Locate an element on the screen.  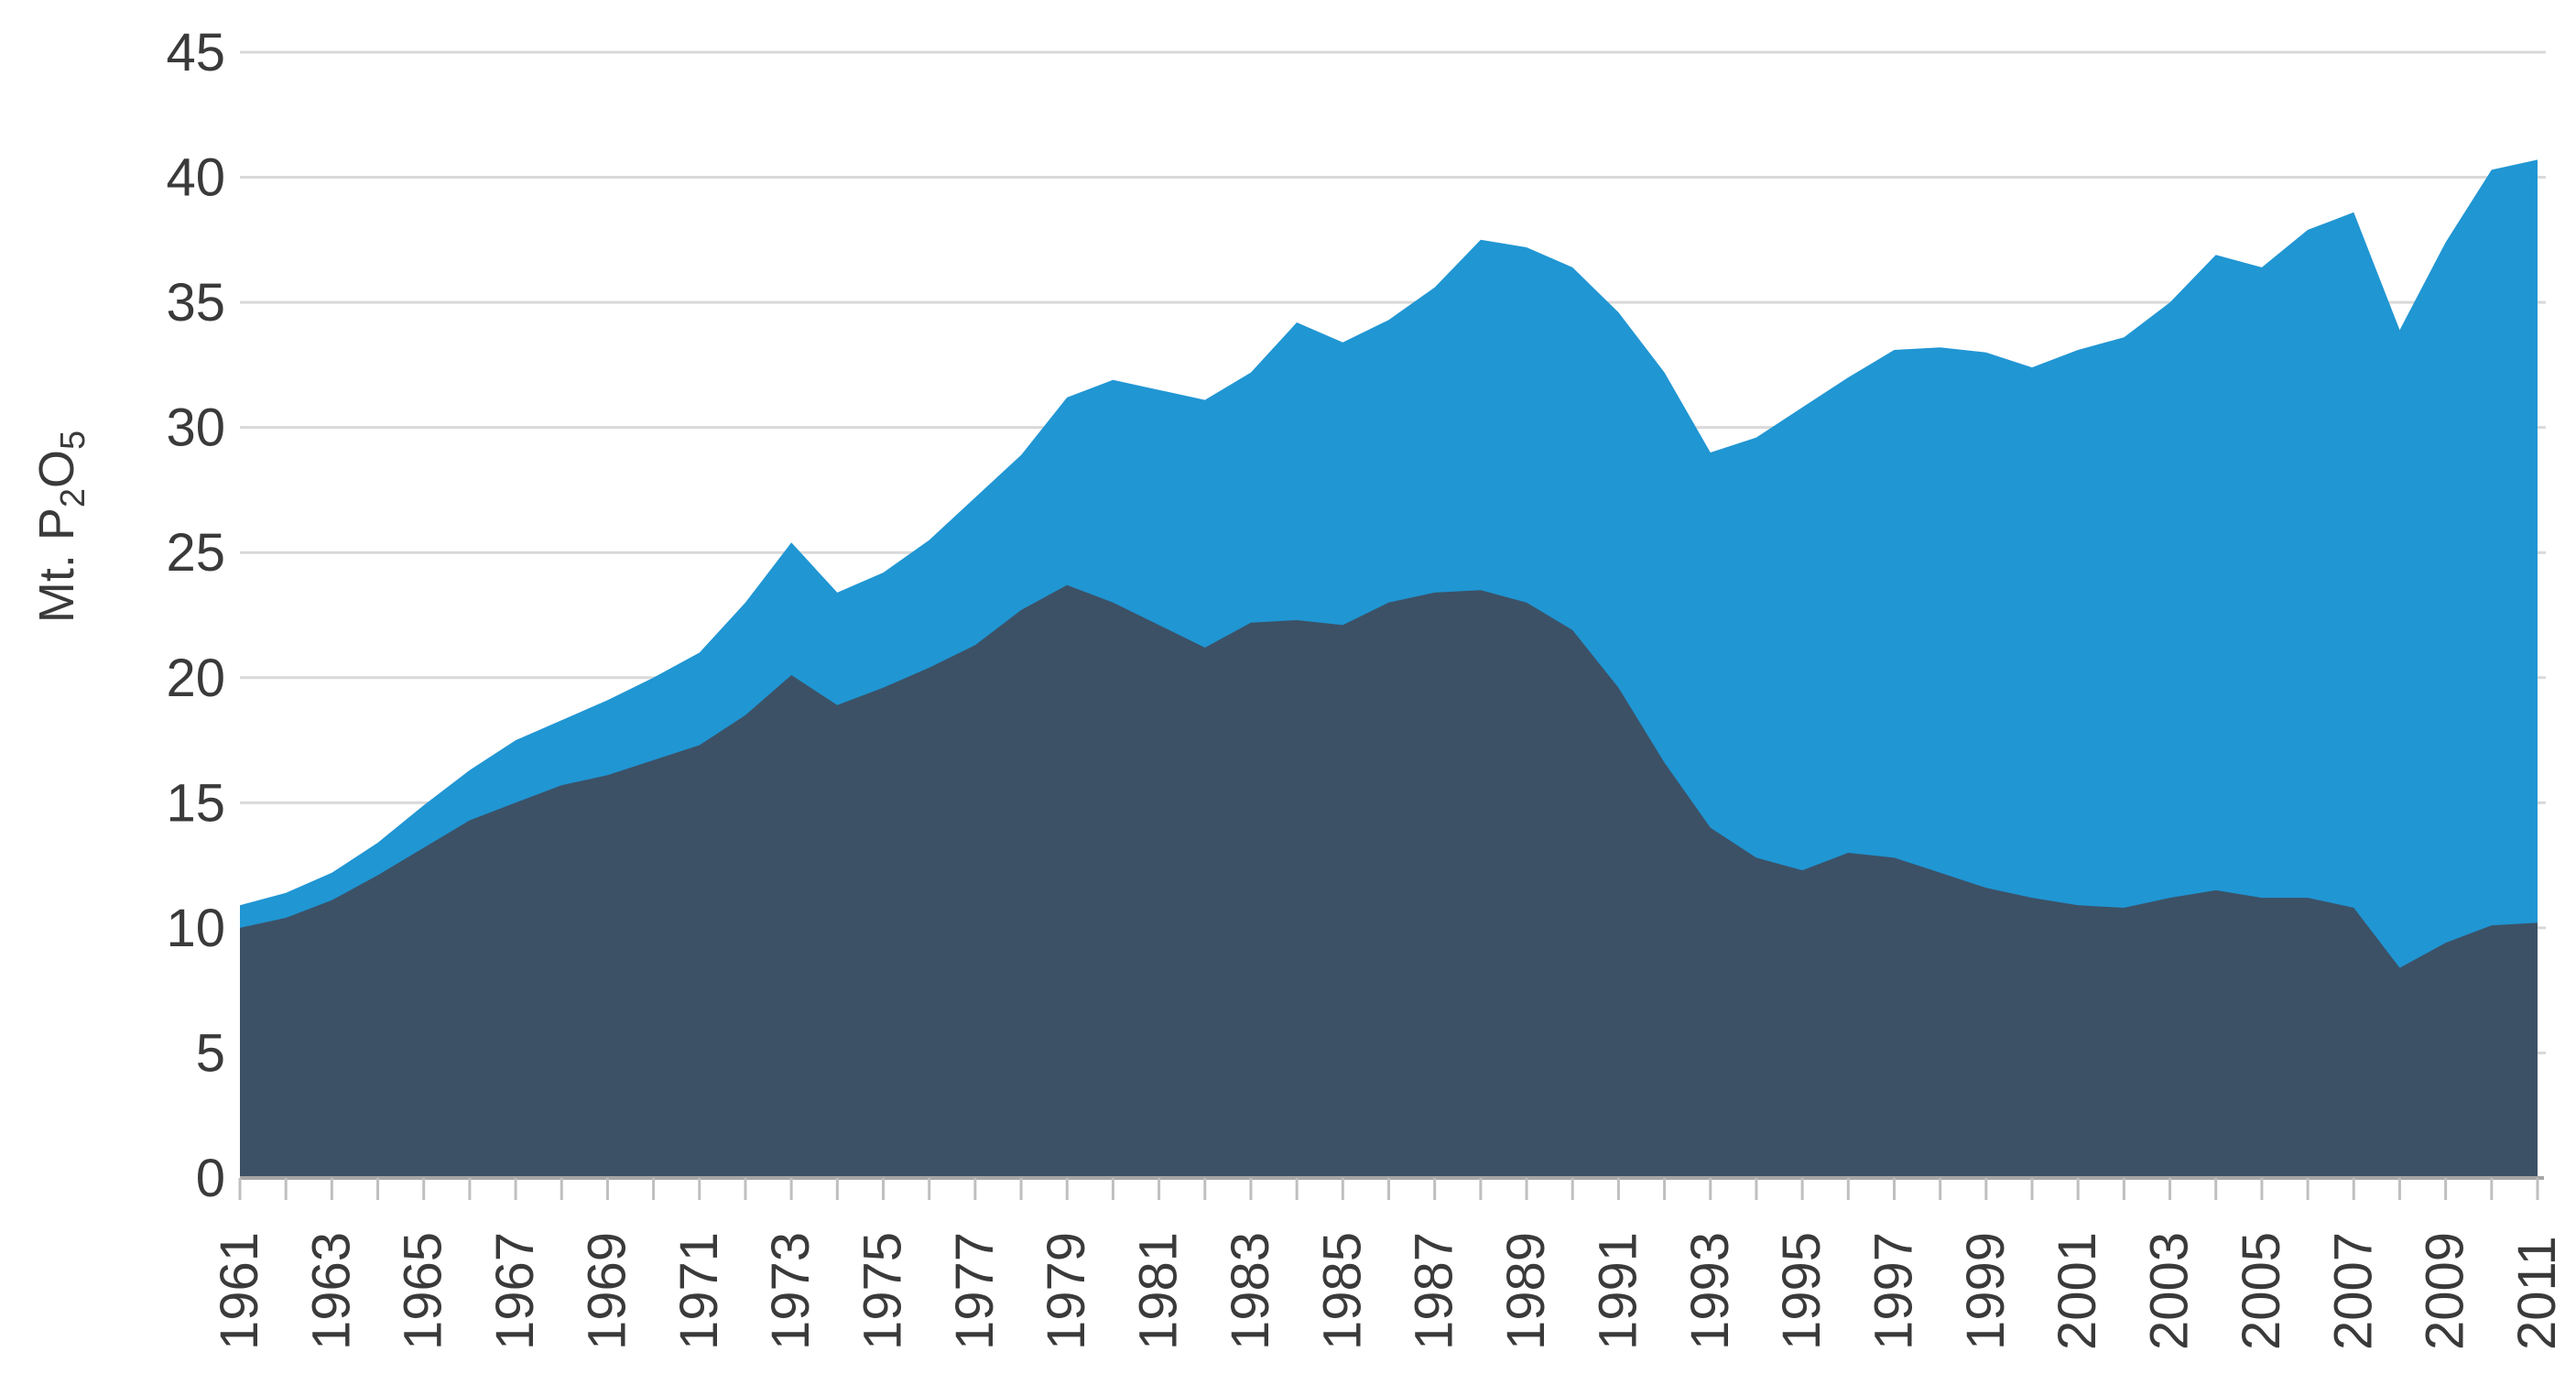
x-tick-label-2001: 2001 is located at coordinates (2077, 1291).